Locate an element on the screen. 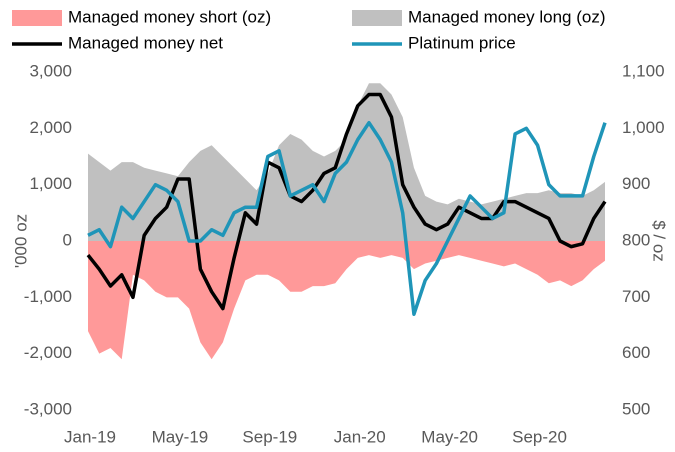 This screenshot has width=675, height=452. y2-tick-label: 500 is located at coordinates (636, 408).